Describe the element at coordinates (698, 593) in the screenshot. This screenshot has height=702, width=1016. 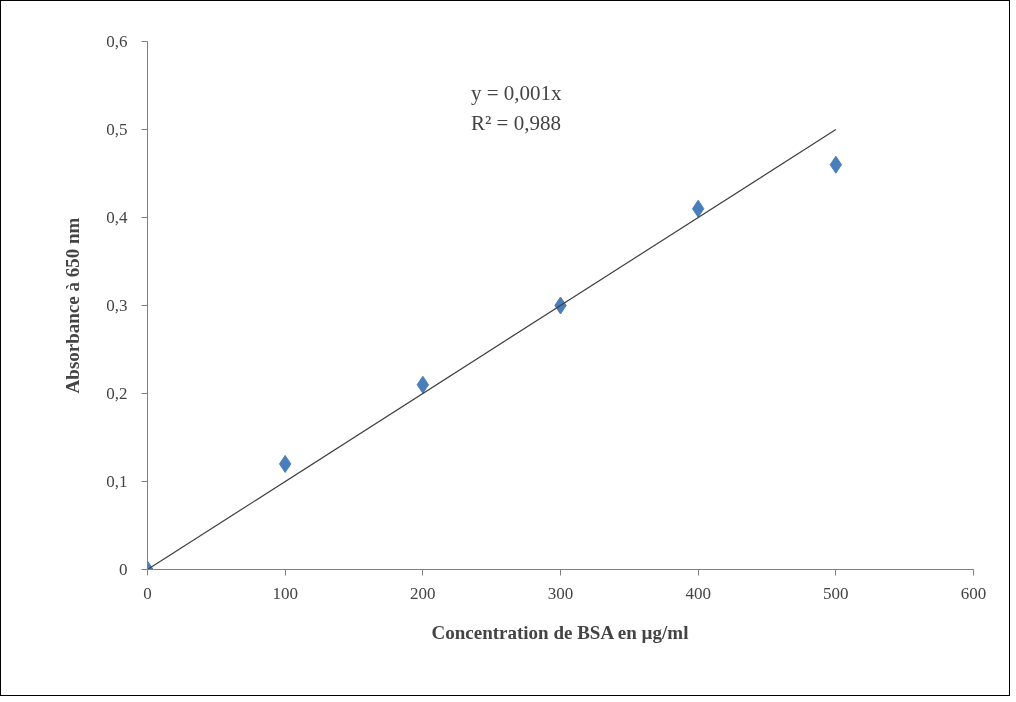
I see `x-tick-label: 400` at that location.